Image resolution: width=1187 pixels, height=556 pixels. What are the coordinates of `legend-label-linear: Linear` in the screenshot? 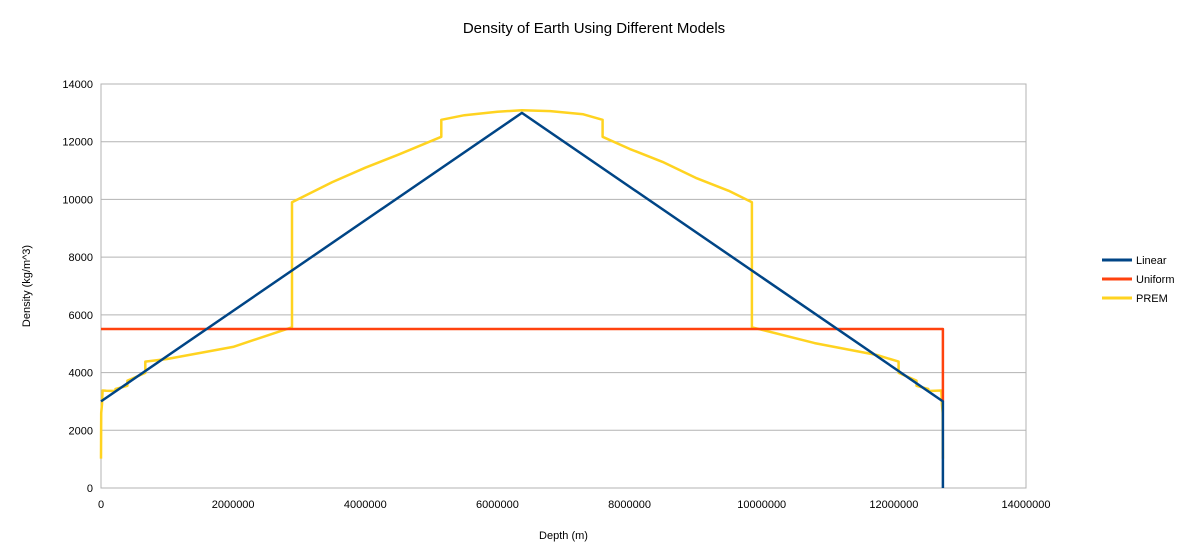 It's located at (1151, 261).